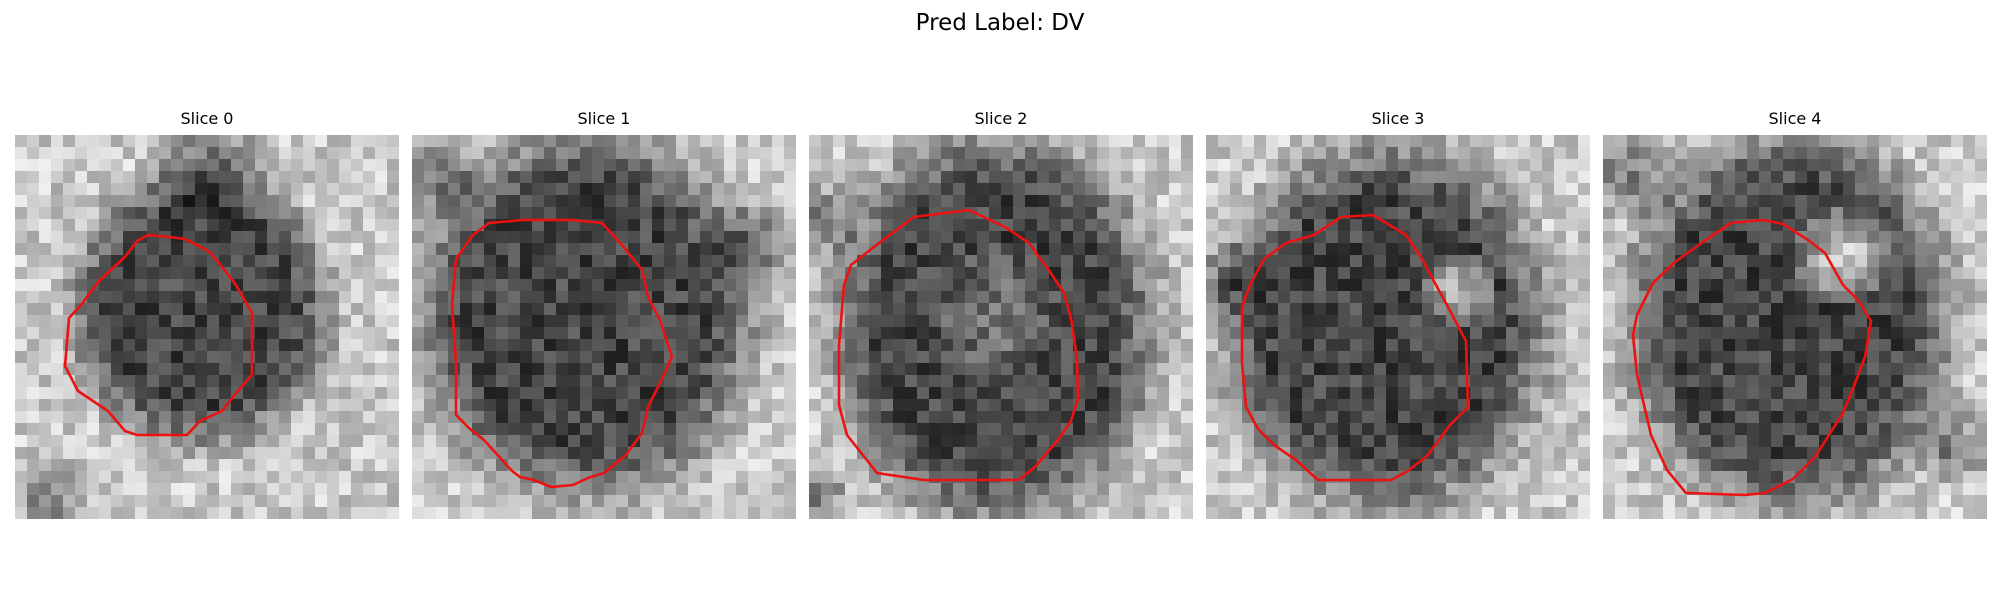 The width and height of the screenshot is (2000, 600). I want to click on slice-panel-0: Slice 0, so click(207, 313).